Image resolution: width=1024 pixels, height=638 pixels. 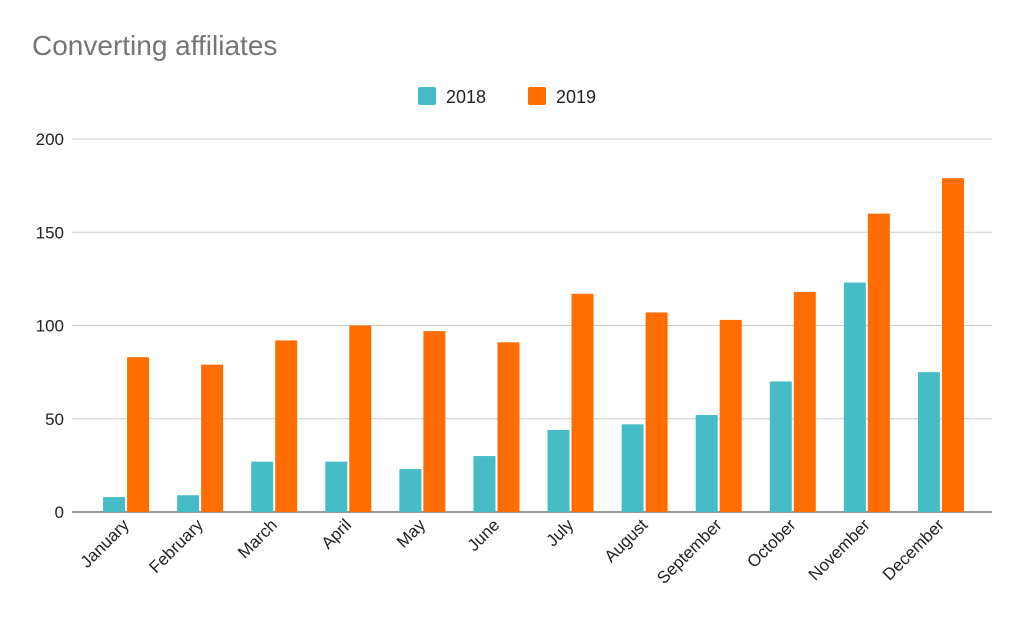 What do you see at coordinates (262, 486) in the screenshot?
I see `bar-2018-march` at bounding box center [262, 486].